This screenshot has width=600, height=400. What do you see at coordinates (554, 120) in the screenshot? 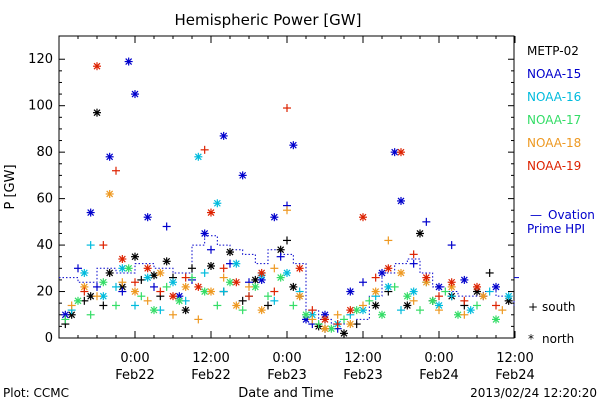
I see `legend-entry-noaa-17: NOAA-17` at bounding box center [554, 120].